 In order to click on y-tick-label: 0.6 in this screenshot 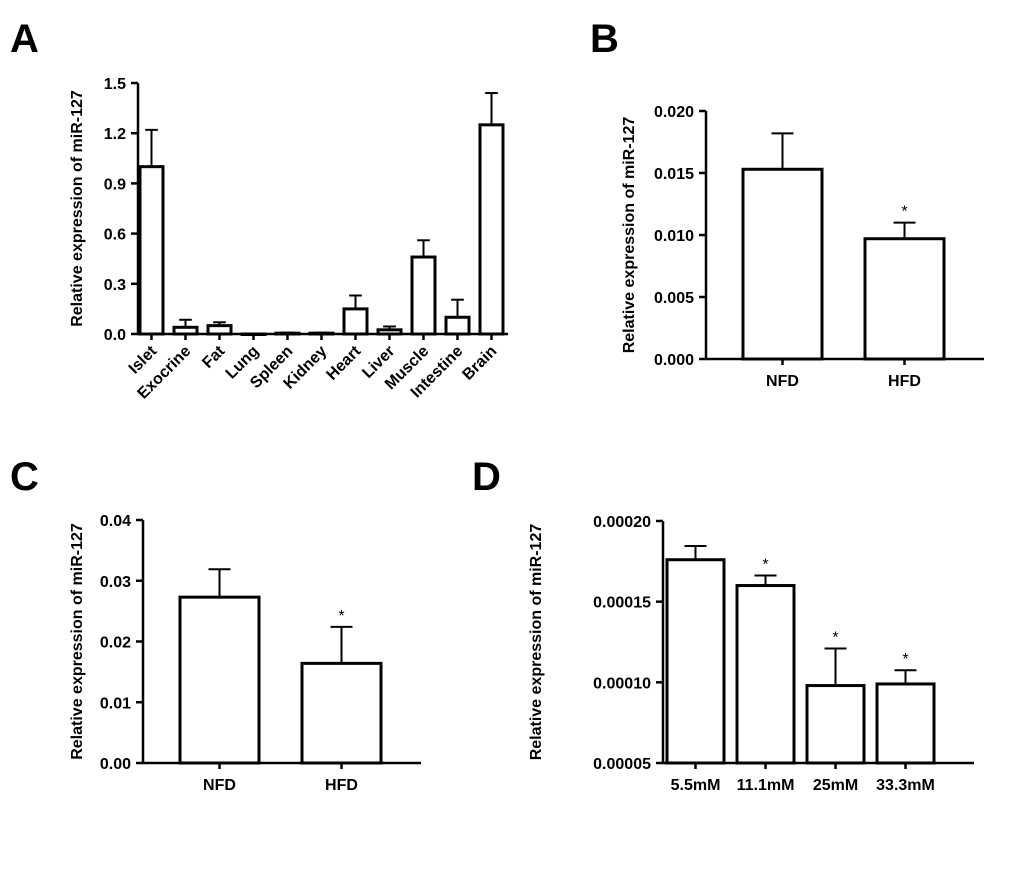, I will do `click(115, 235)`.